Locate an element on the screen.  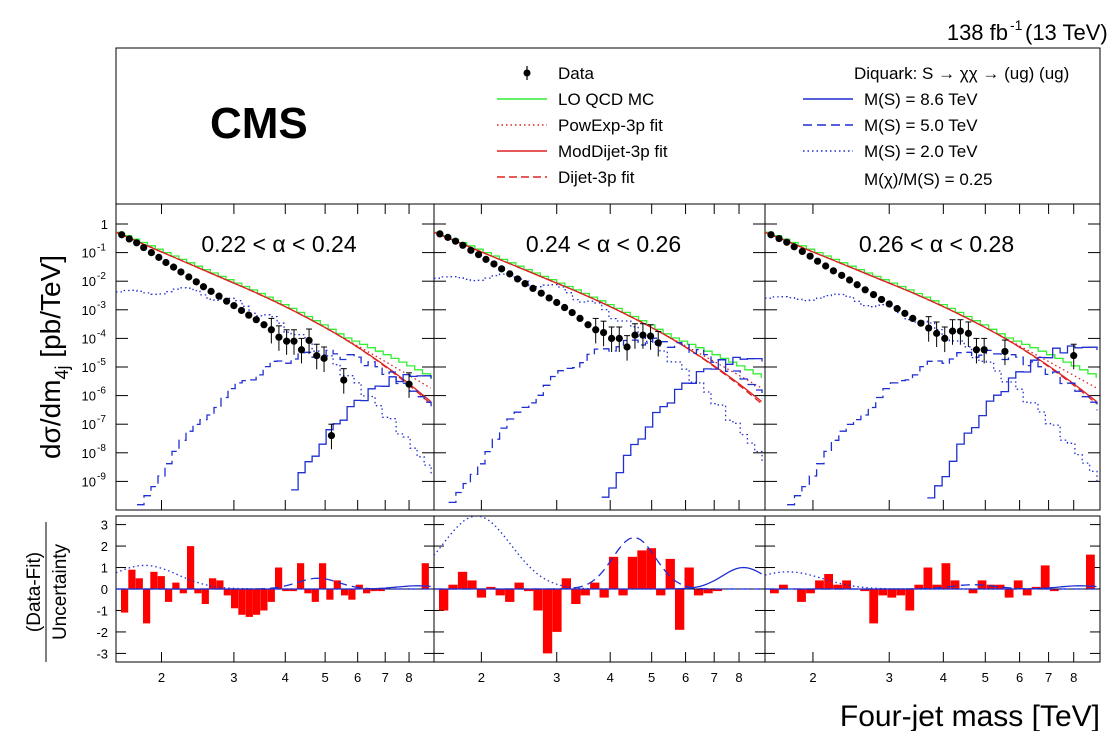
dijet-fit-curve is located at coordinates (931, 318).